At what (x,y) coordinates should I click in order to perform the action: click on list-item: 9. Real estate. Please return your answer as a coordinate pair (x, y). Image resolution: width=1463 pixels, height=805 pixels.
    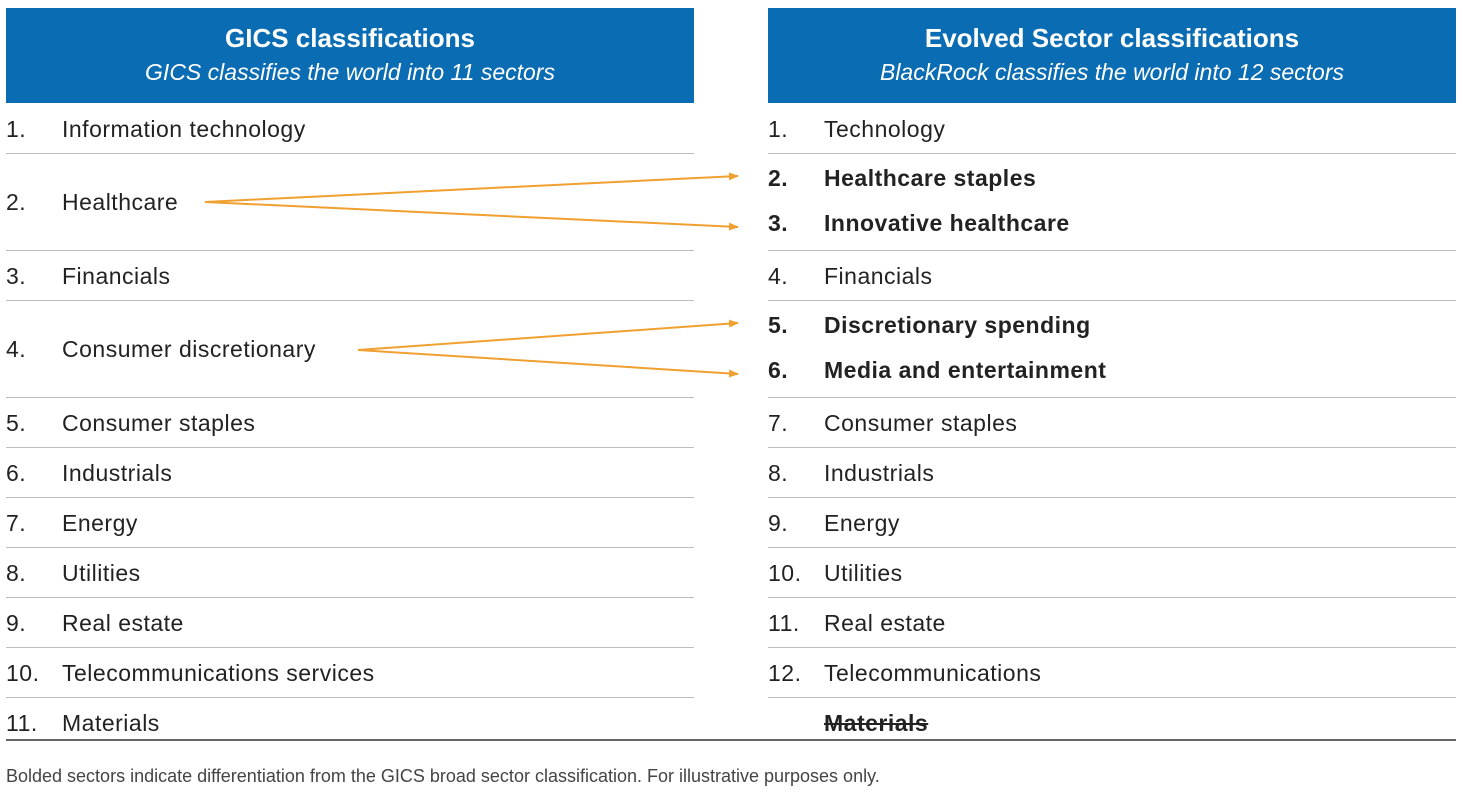
    Looking at the image, I should click on (350, 623).